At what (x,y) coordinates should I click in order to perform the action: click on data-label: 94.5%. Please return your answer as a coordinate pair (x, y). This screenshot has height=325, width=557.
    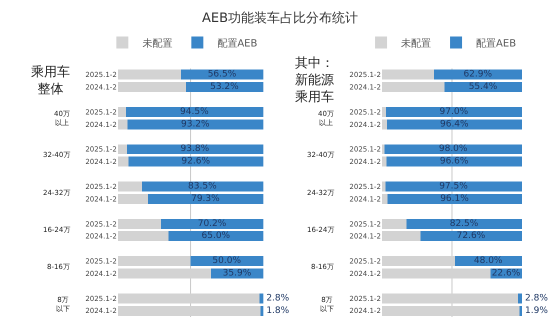
    Looking at the image, I should click on (195, 111).